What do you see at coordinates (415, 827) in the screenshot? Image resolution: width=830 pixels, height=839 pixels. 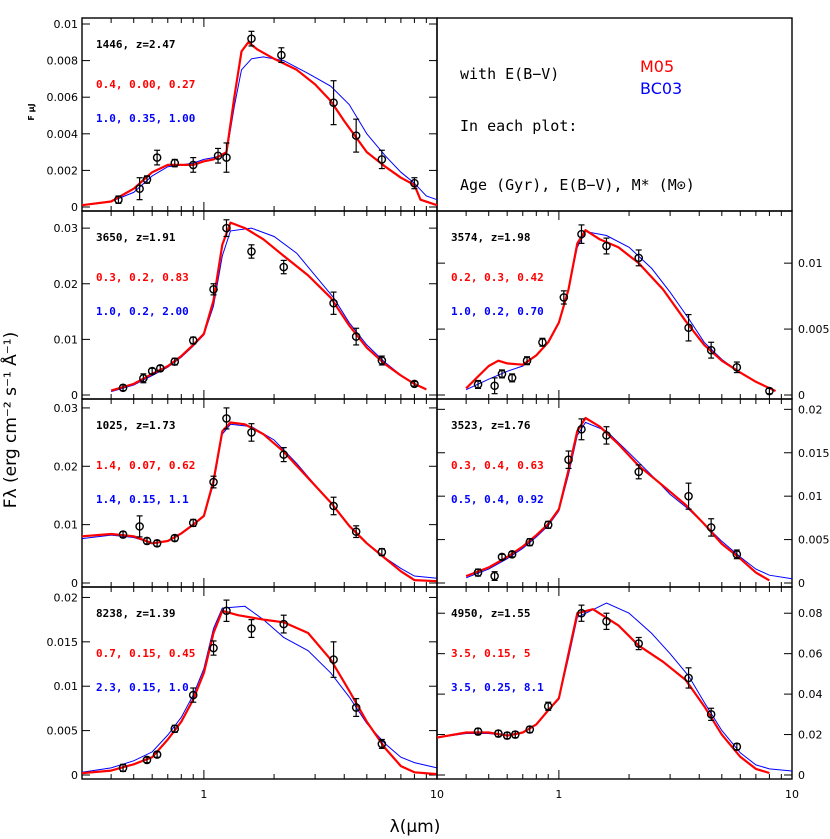 I see `x-axis-label: λ(μm)` at bounding box center [415, 827].